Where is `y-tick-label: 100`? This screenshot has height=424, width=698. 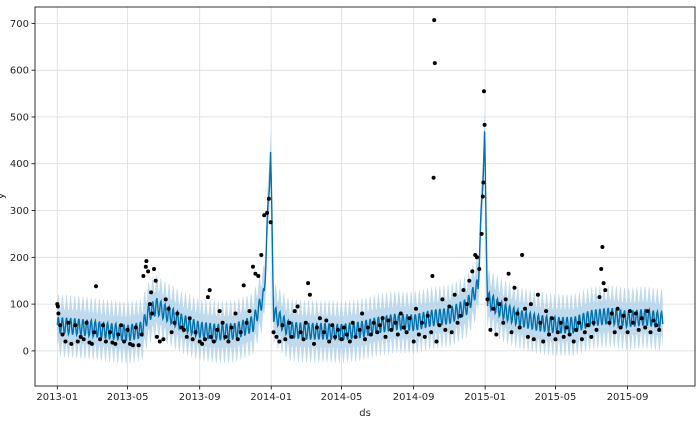
y-tick-label: 100 is located at coordinates (19, 305).